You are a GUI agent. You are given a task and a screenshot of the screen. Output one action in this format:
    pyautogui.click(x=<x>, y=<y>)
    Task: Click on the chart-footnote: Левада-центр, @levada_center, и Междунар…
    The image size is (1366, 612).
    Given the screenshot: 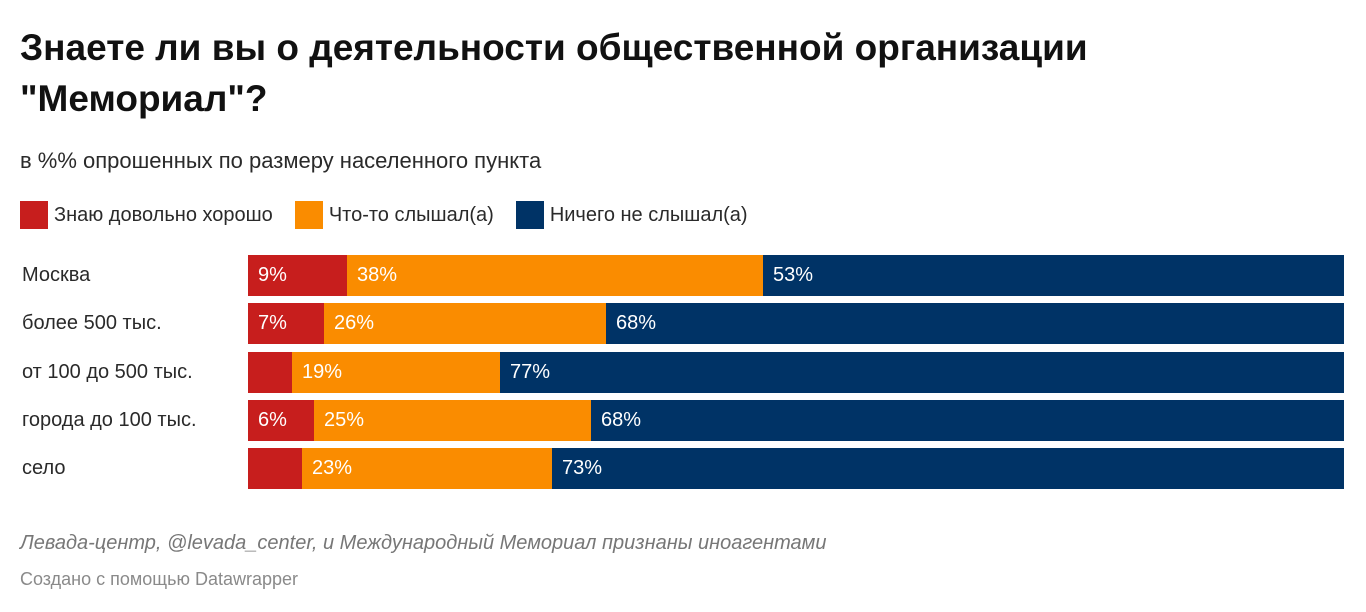 What is the action you would take?
    pyautogui.click(x=423, y=543)
    